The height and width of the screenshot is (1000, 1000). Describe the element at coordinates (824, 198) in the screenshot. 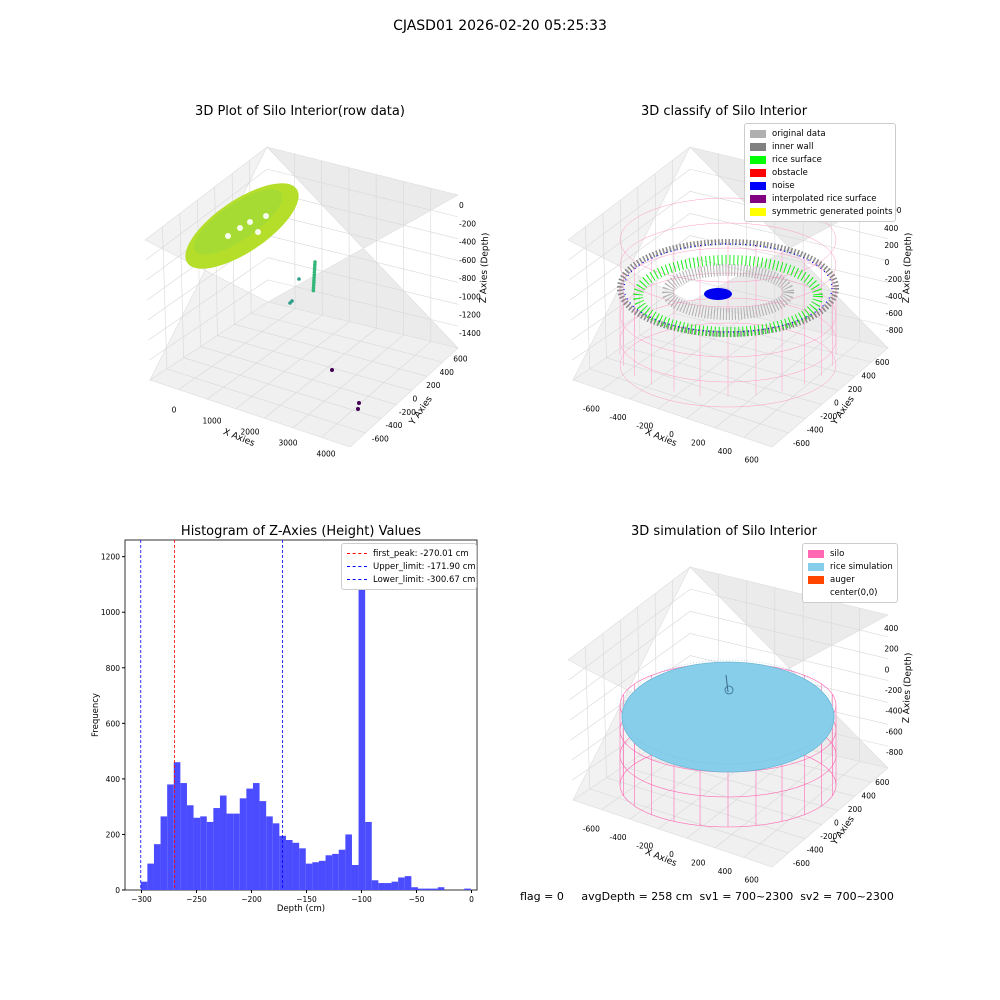

I see `legend-label: interpolated rice surface` at that location.